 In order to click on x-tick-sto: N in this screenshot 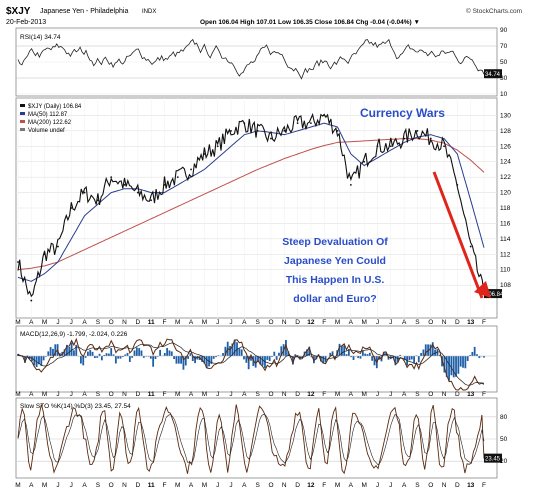, I will do `click(444, 485)`.